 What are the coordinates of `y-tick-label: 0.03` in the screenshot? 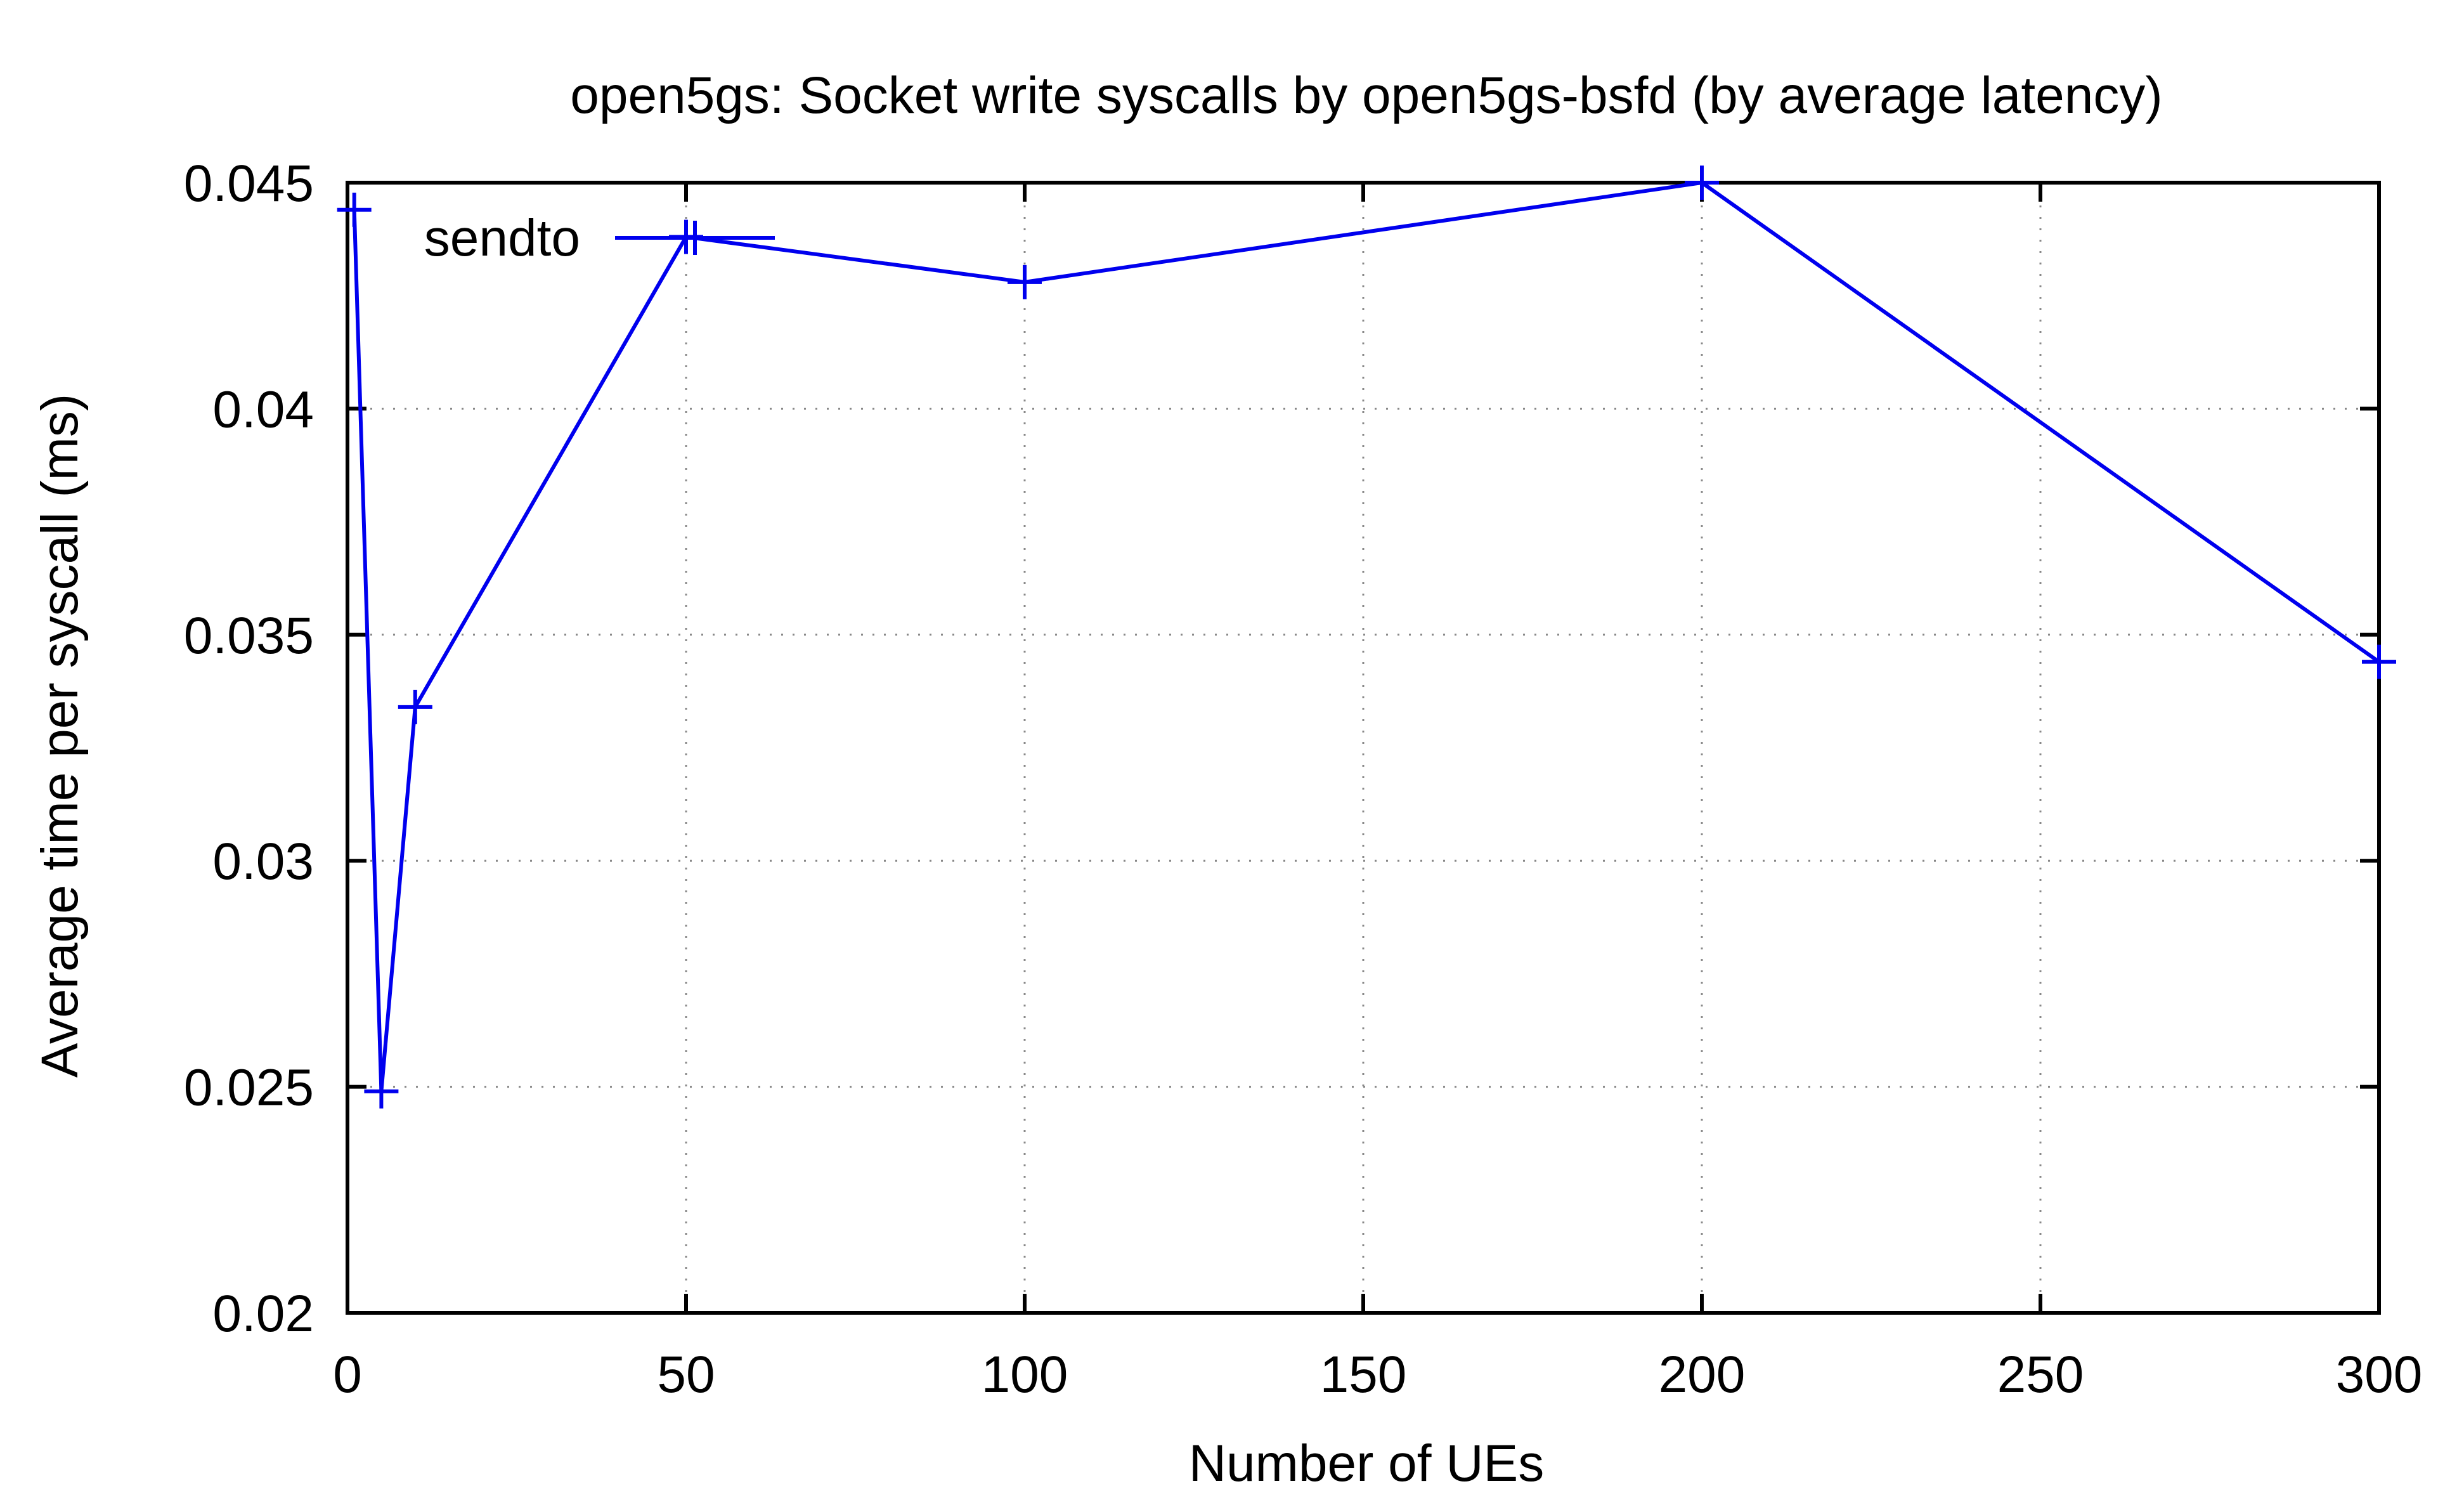 It's located at (263, 862).